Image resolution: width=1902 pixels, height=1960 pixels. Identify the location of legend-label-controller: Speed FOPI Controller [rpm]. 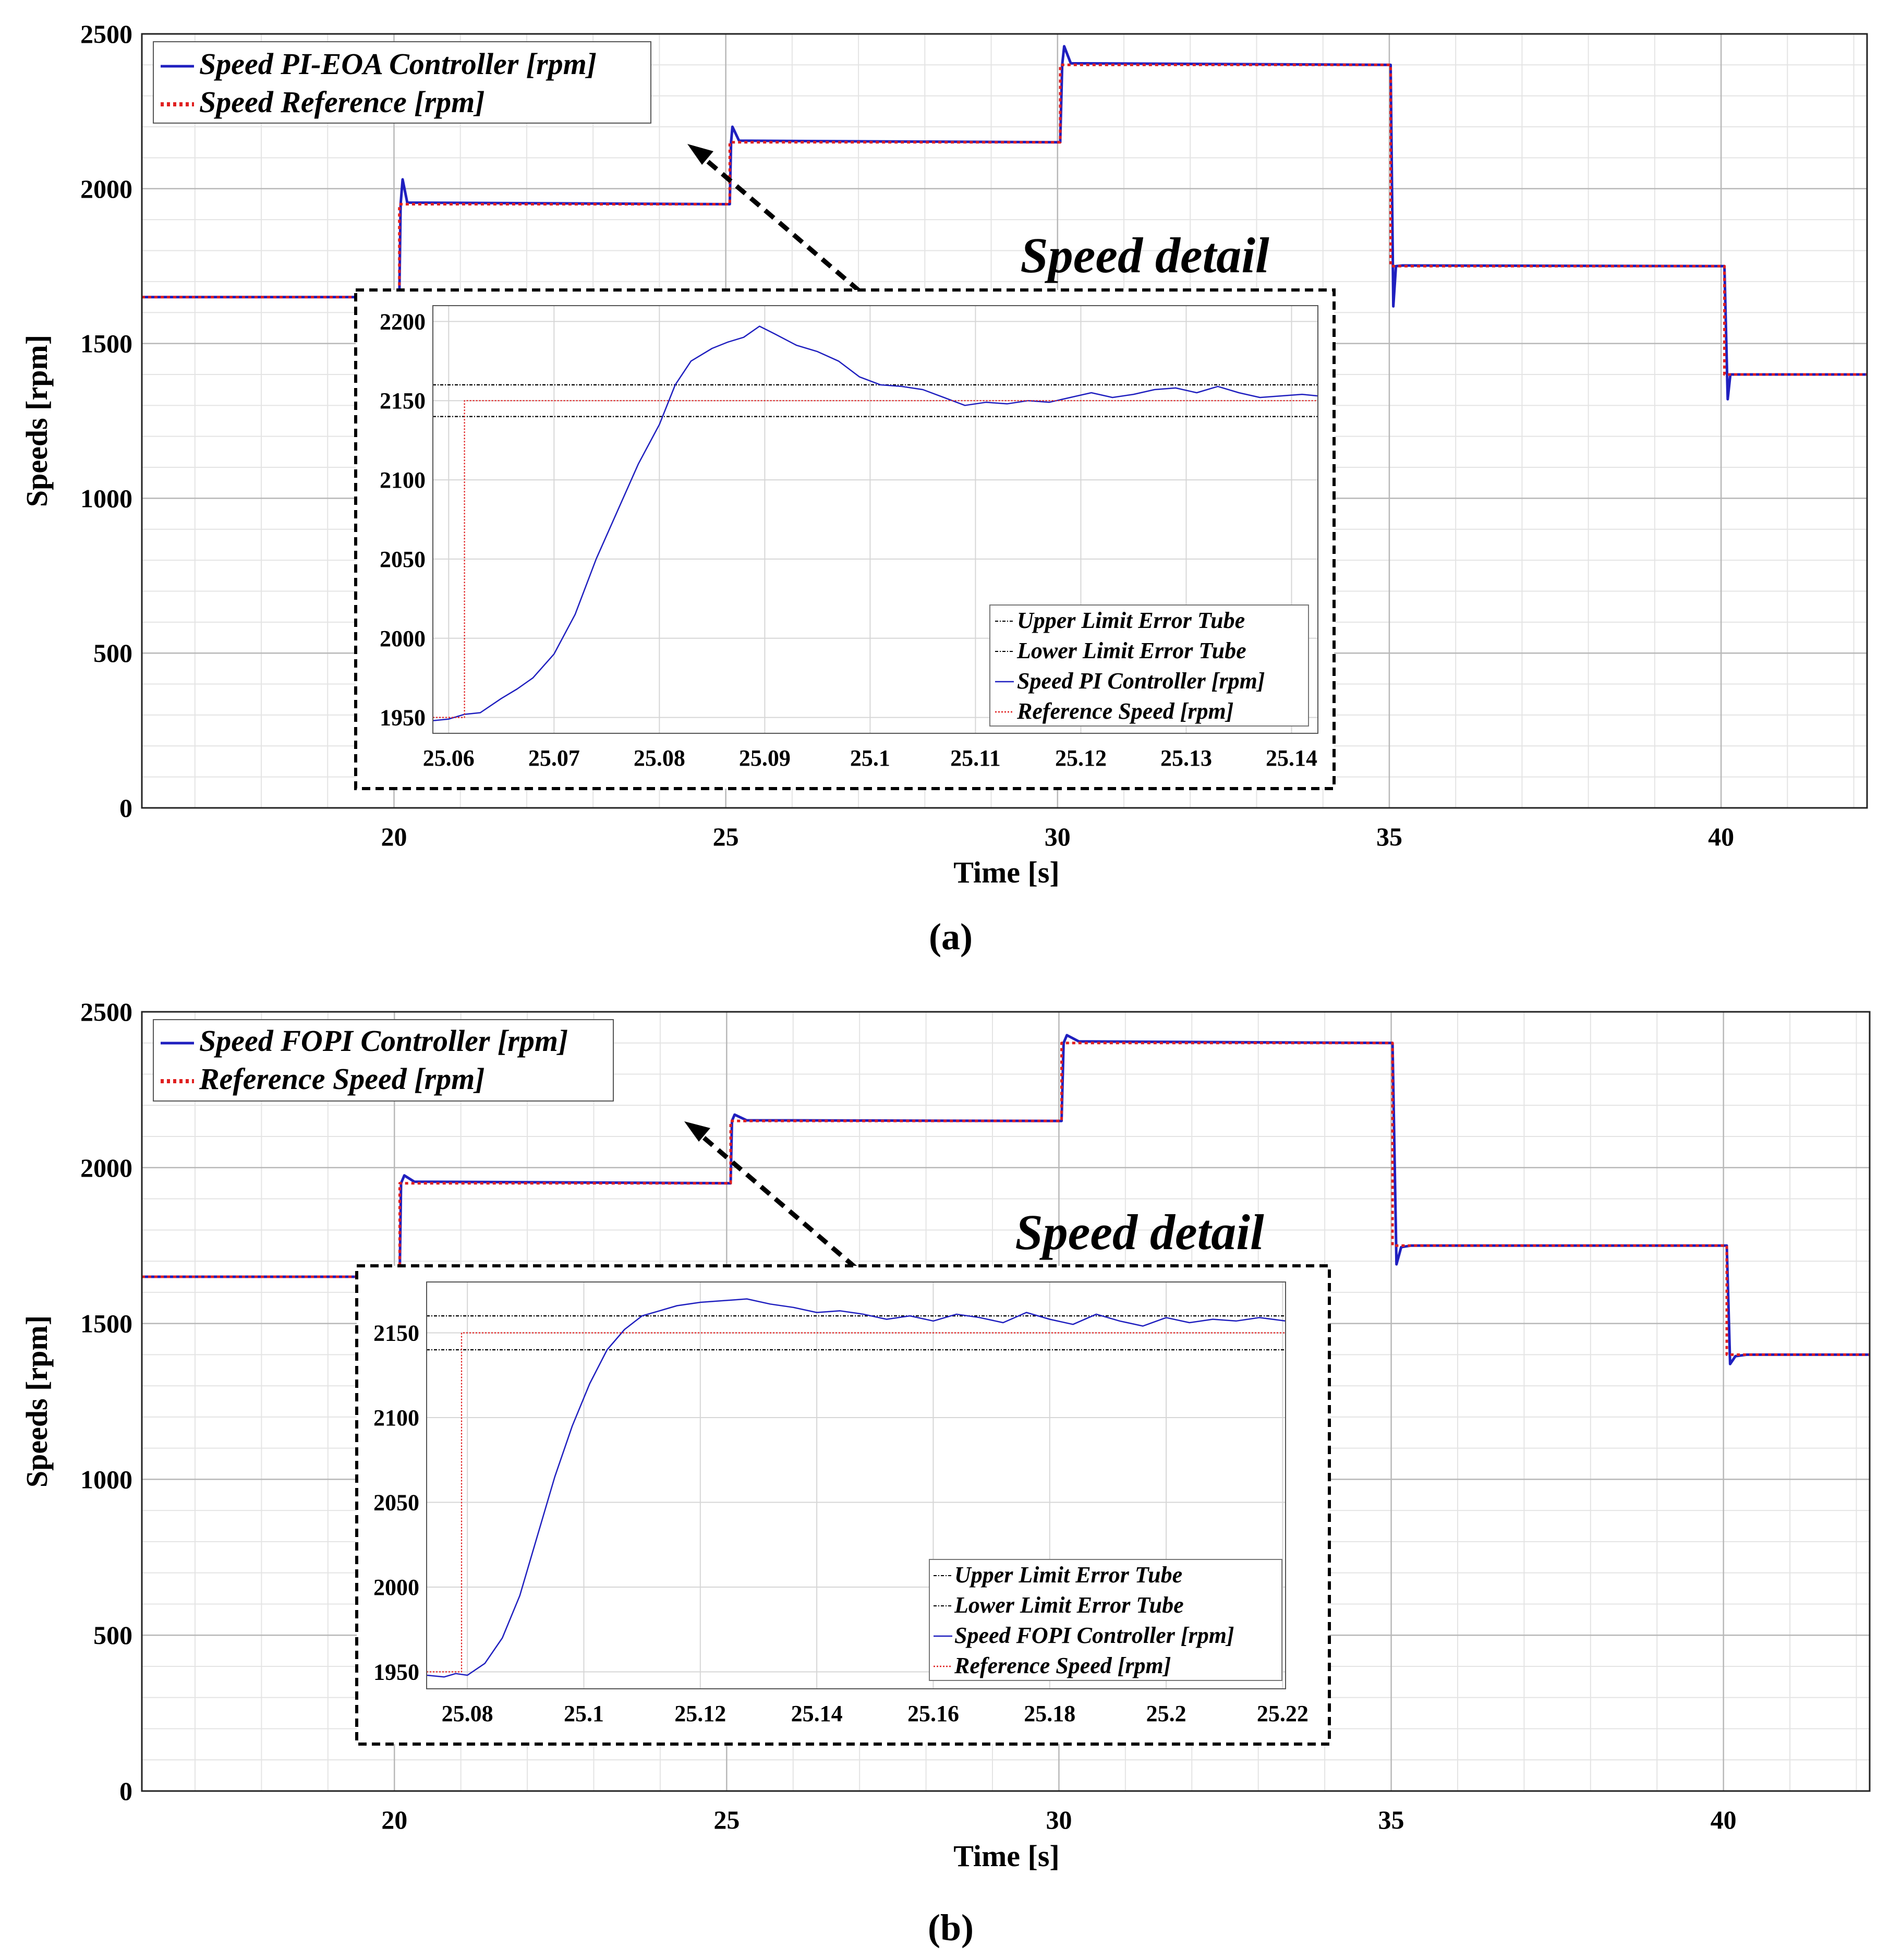
(384, 1041).